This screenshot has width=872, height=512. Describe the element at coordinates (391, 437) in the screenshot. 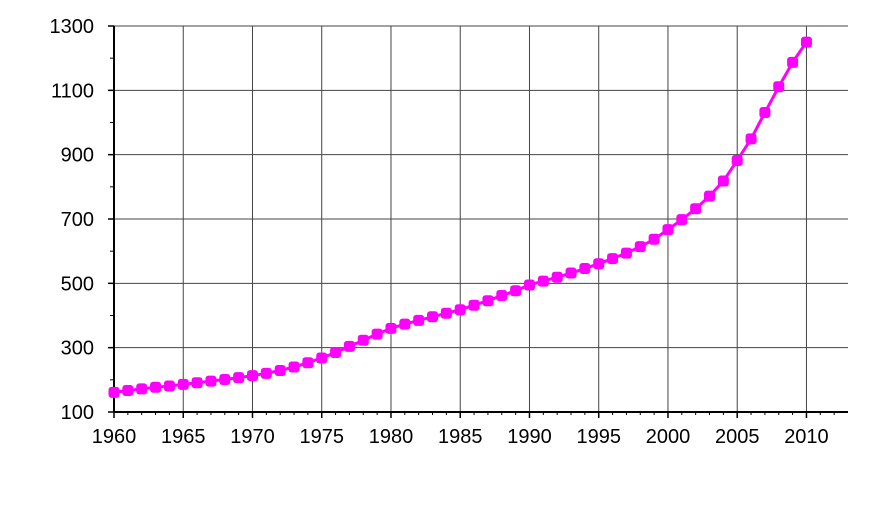

I see `x-tick-label: 1980` at that location.